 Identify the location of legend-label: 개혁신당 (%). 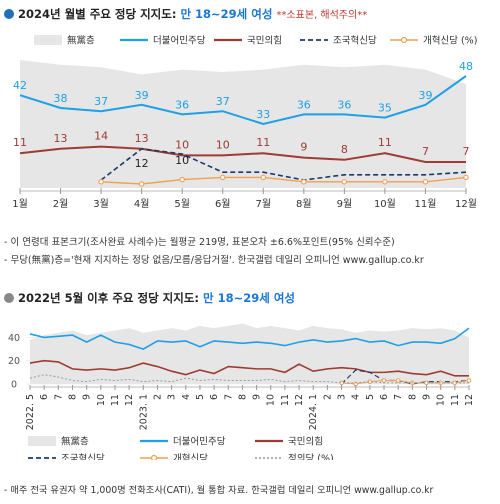
(450, 41).